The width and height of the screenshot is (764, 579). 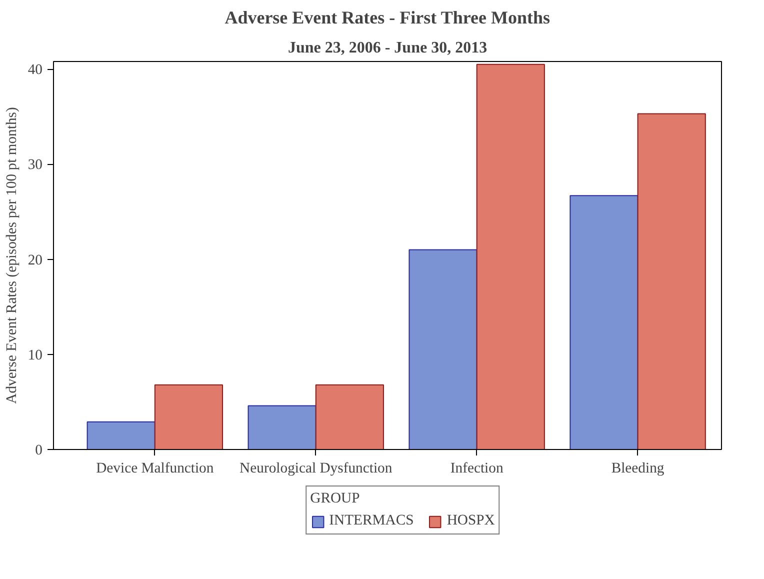 I want to click on chart-title: Adverse Event Rates - First Three Months, so click(x=387, y=18).